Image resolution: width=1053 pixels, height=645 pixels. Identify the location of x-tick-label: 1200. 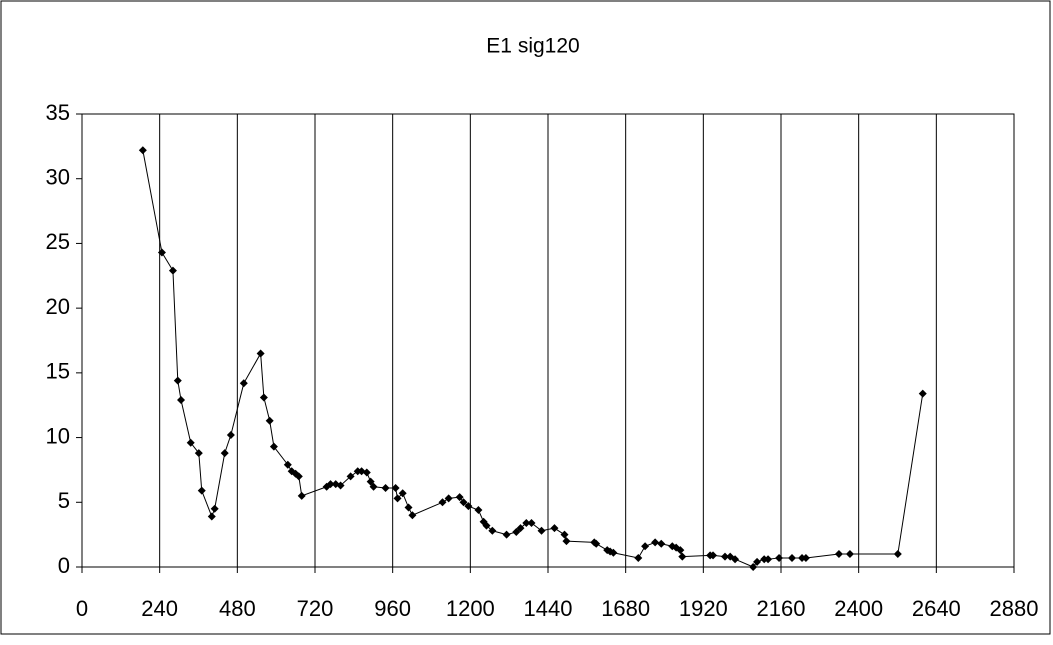
(470, 608).